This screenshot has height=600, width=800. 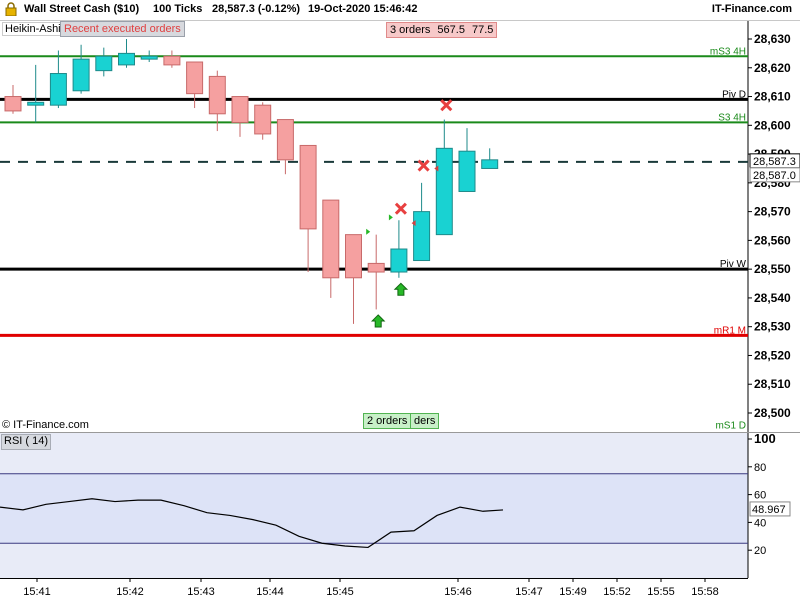 What do you see at coordinates (122, 29) in the screenshot?
I see `recent-orders-button: Recent executed orders` at bounding box center [122, 29].